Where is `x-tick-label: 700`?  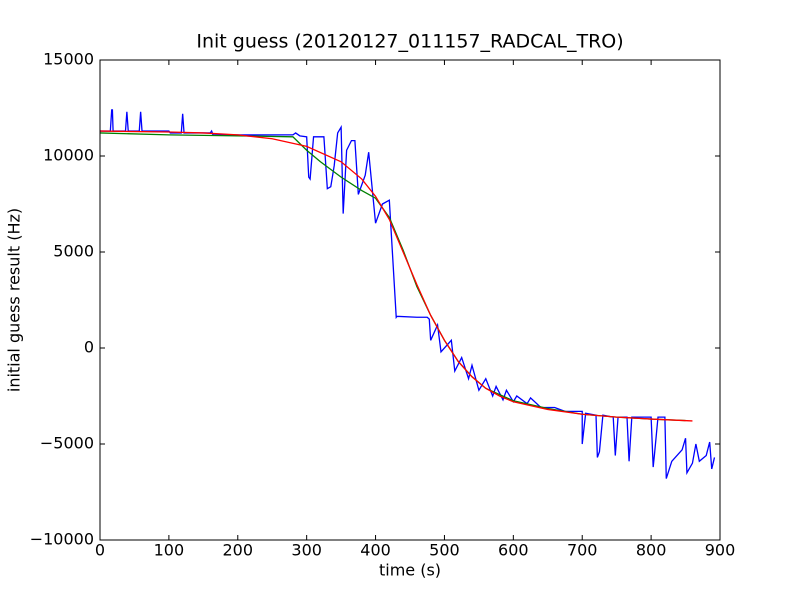 x-tick-label: 700 is located at coordinates (582, 550).